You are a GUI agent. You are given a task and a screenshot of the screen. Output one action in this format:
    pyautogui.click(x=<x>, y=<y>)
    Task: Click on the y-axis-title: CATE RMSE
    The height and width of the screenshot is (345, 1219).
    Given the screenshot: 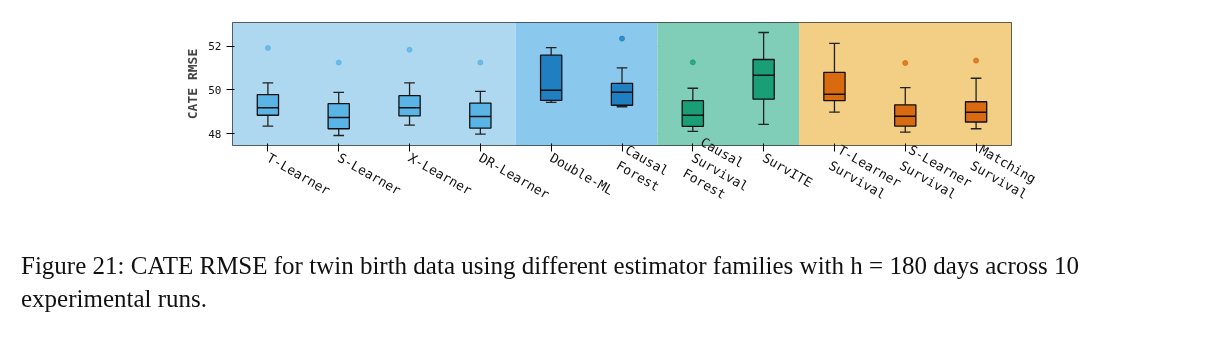 What is the action you would take?
    pyautogui.click(x=193, y=84)
    